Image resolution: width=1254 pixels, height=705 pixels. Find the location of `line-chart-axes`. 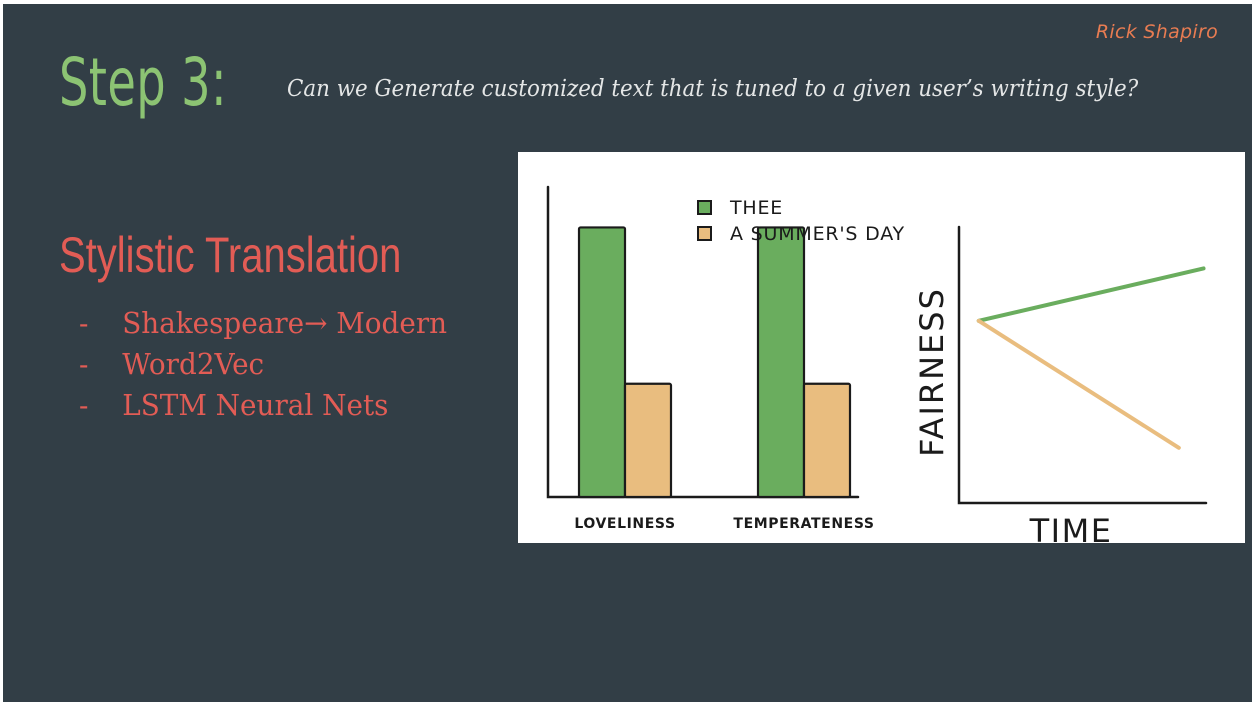

line-chart-axes is located at coordinates (1082, 365).